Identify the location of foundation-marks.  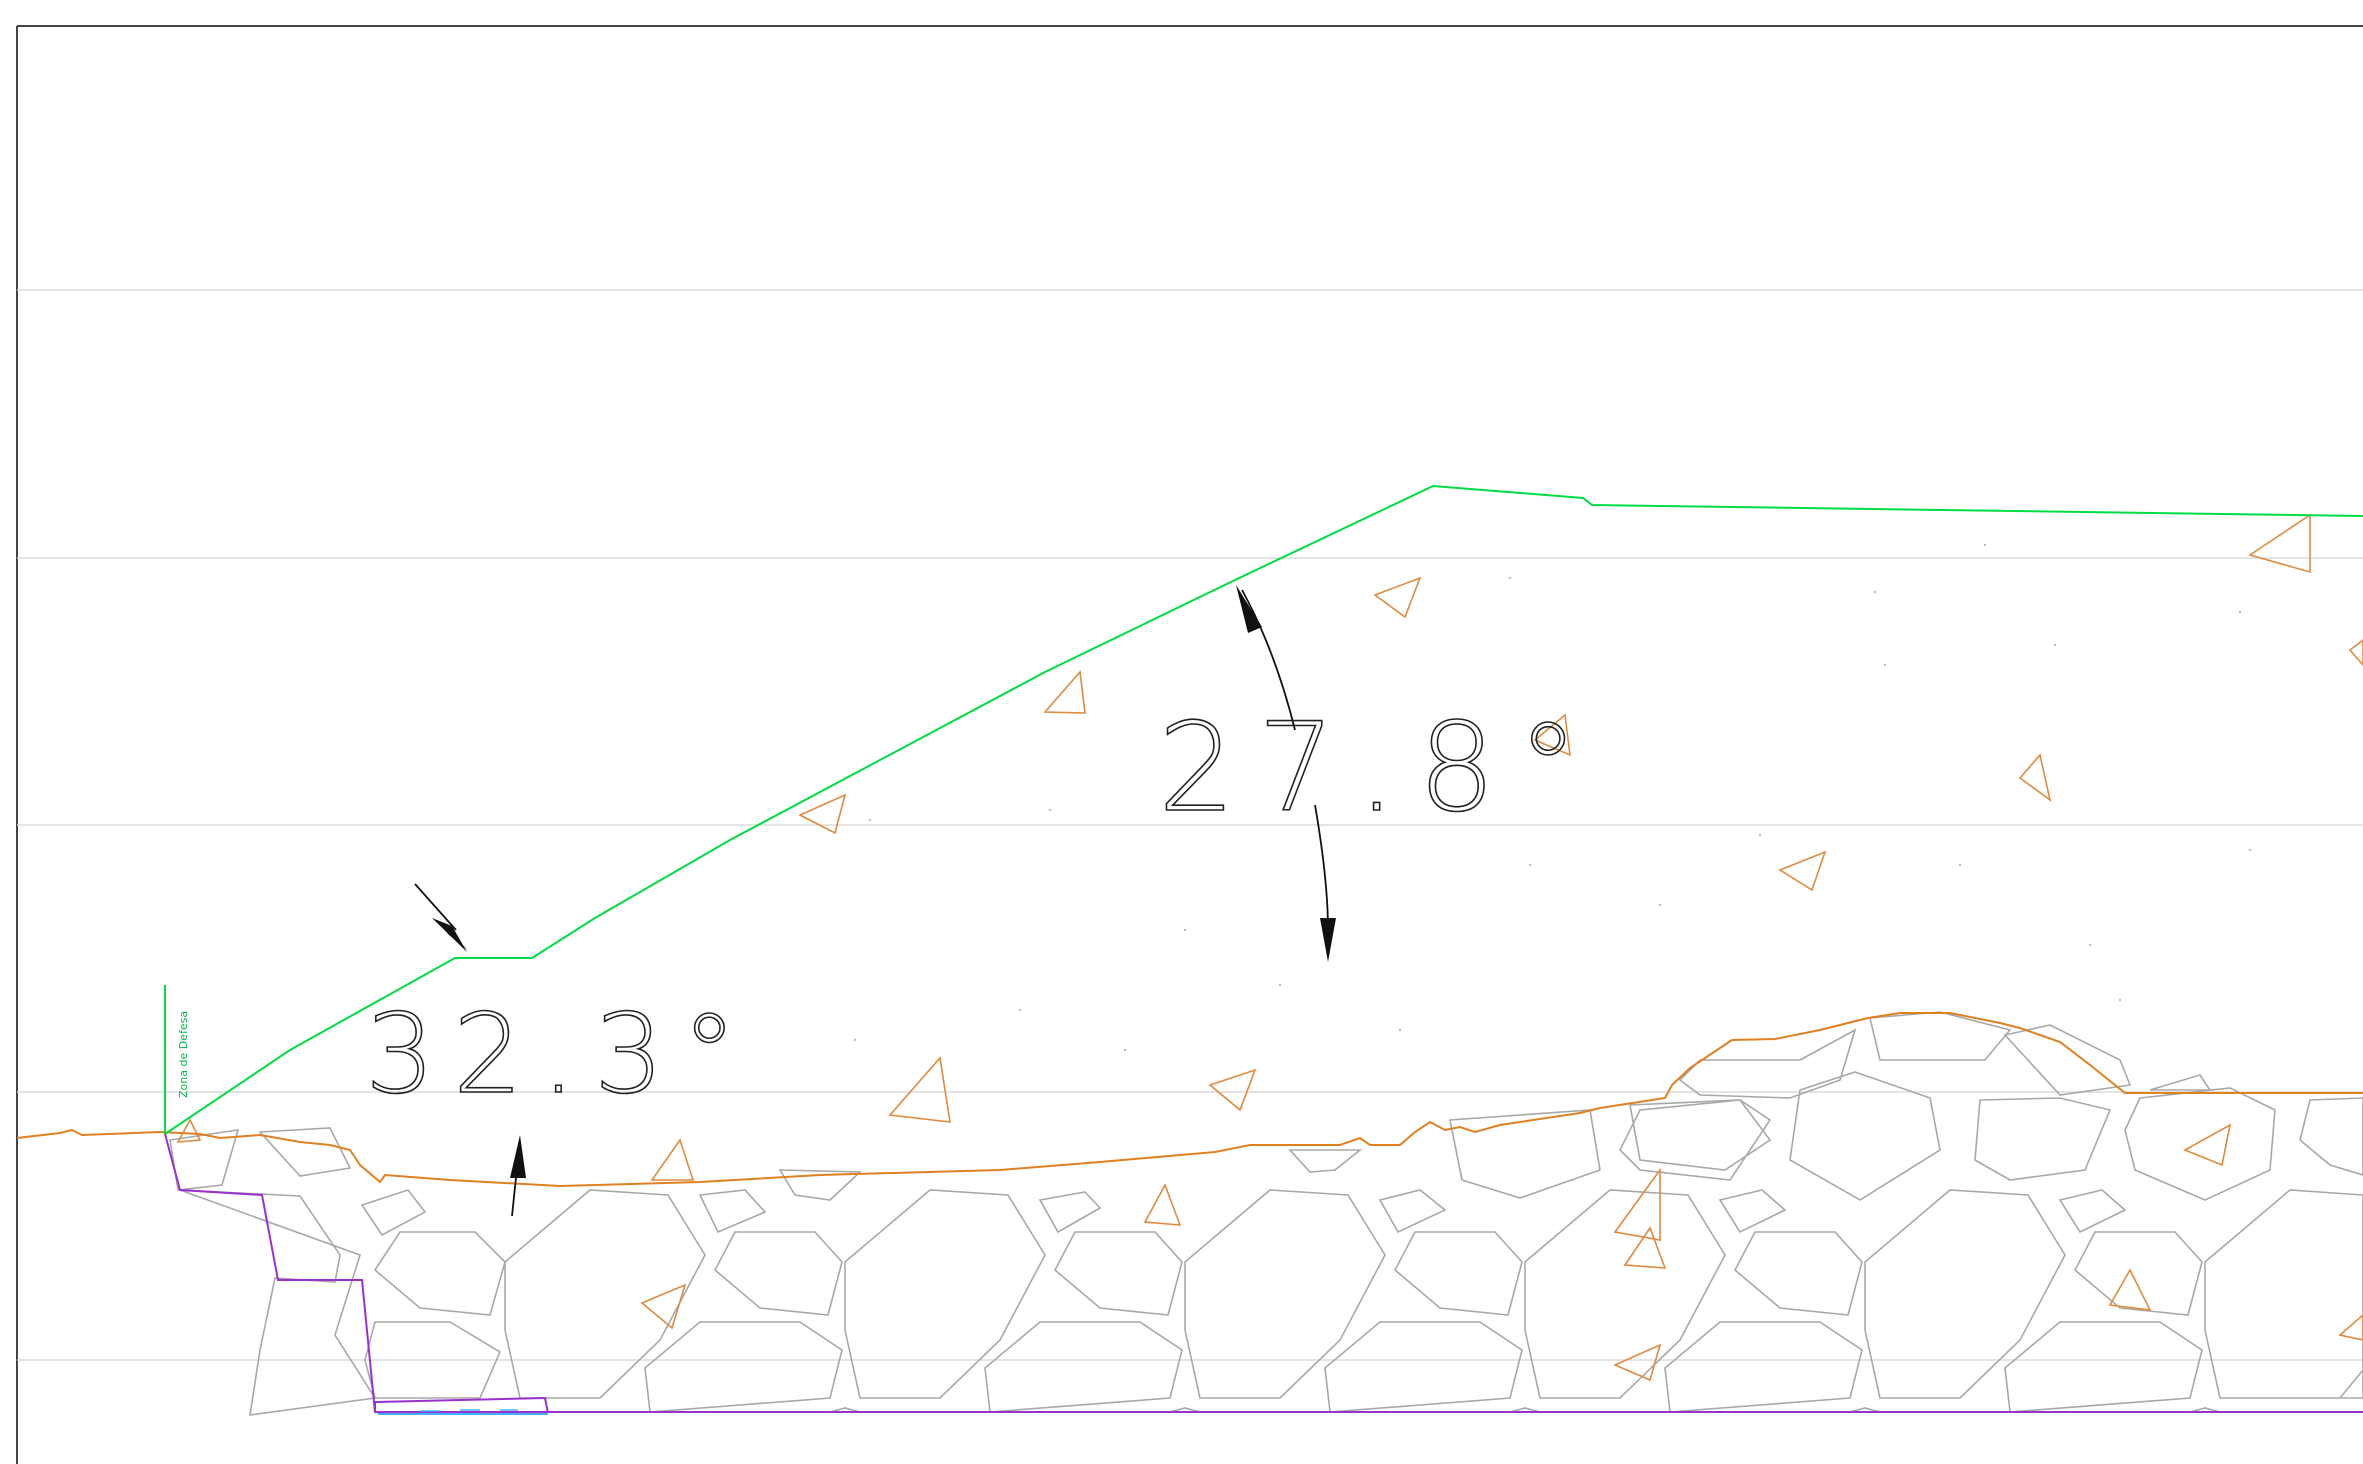
(469, 1410).